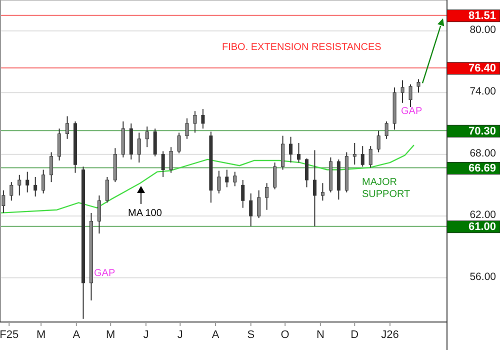 The width and height of the screenshot is (500, 350). What do you see at coordinates (386, 188) in the screenshot?
I see `annotation: MAJOR SUPPORT` at bounding box center [386, 188].